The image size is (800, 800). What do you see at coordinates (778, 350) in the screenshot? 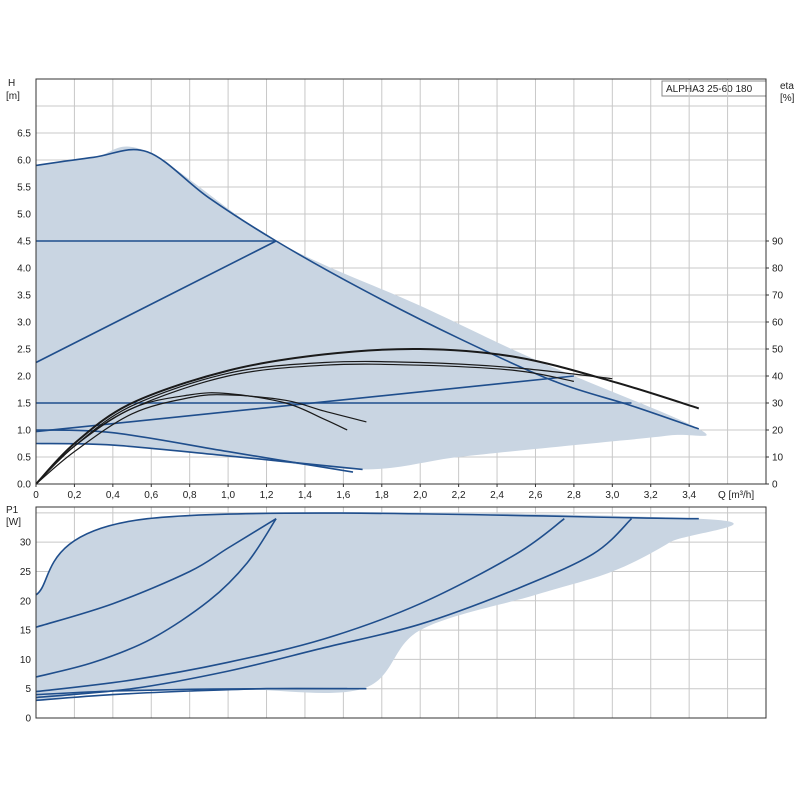
I see `efficiency-tick-label: 50` at bounding box center [778, 350].